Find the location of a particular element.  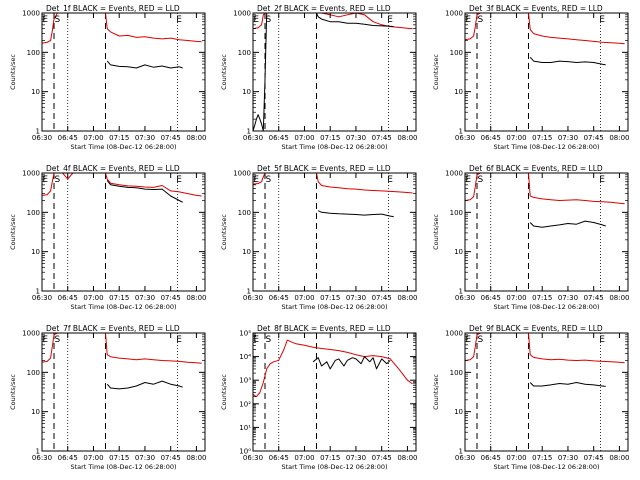

y-tick-label: 10⁴ is located at coordinates (245, 357).